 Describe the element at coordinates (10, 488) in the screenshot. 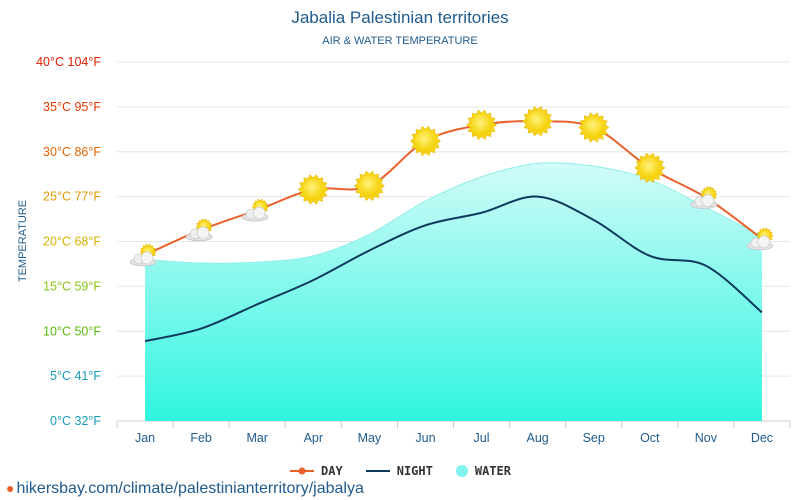

I see `location-pin-icon: ●` at that location.